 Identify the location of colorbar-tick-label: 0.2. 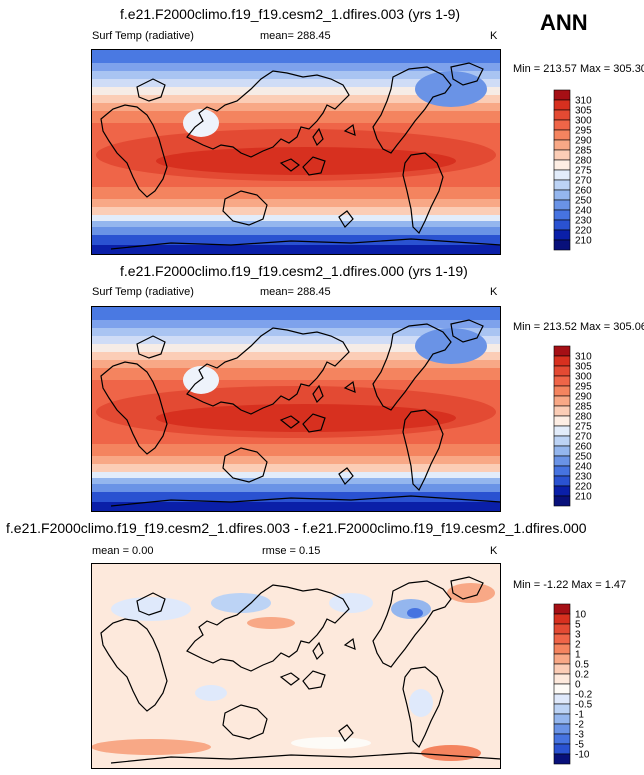
(582, 675).